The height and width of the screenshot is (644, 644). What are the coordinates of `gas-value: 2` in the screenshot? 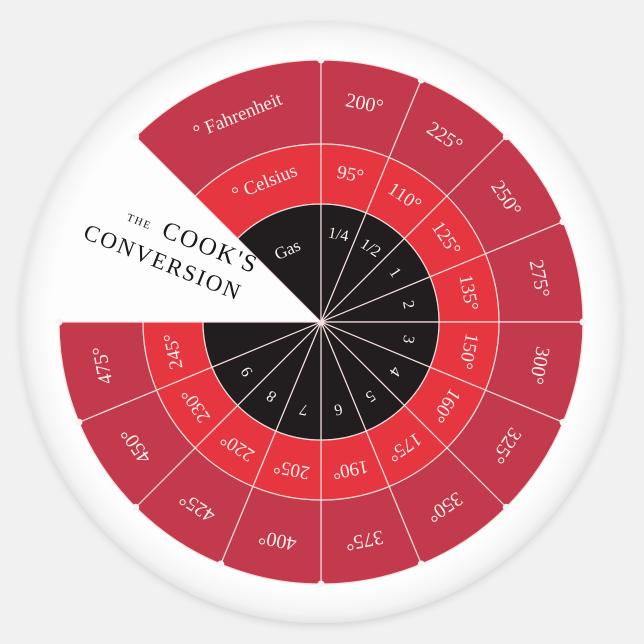 It's located at (408, 304).